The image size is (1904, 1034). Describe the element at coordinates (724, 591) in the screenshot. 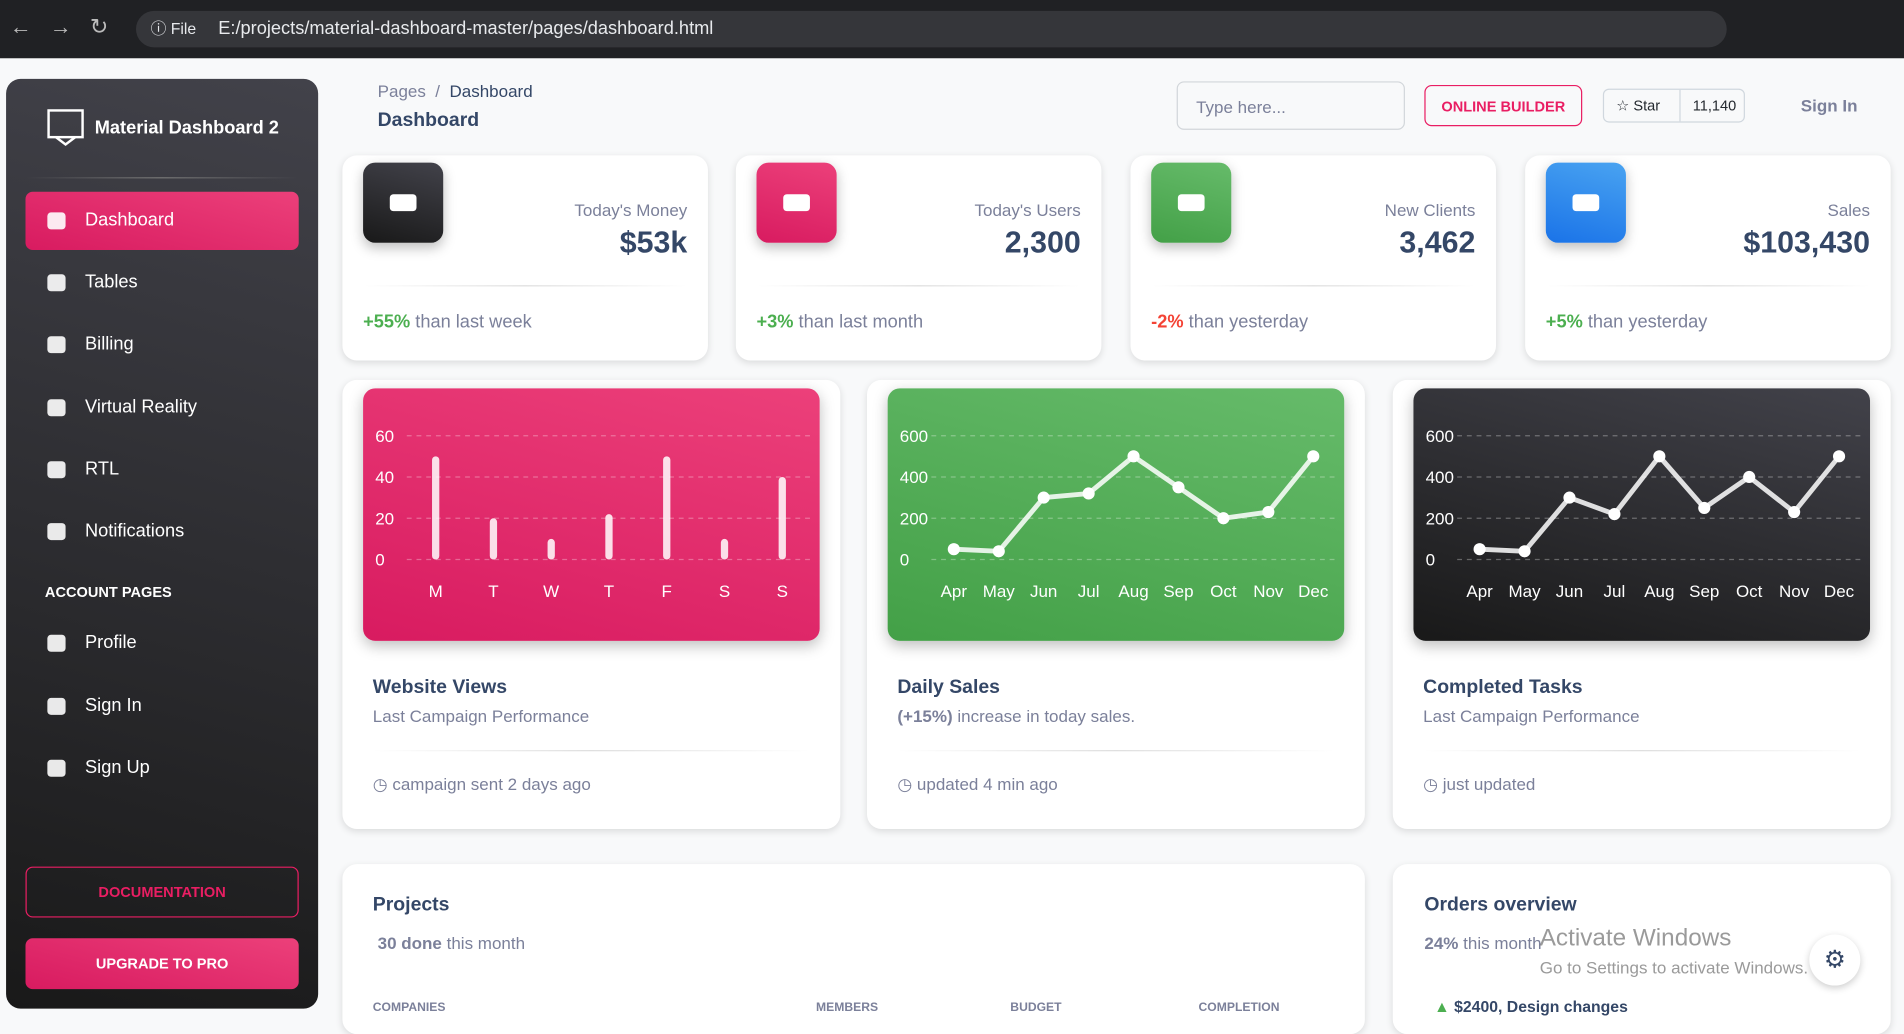

I see `x-tick-label: S` at that location.